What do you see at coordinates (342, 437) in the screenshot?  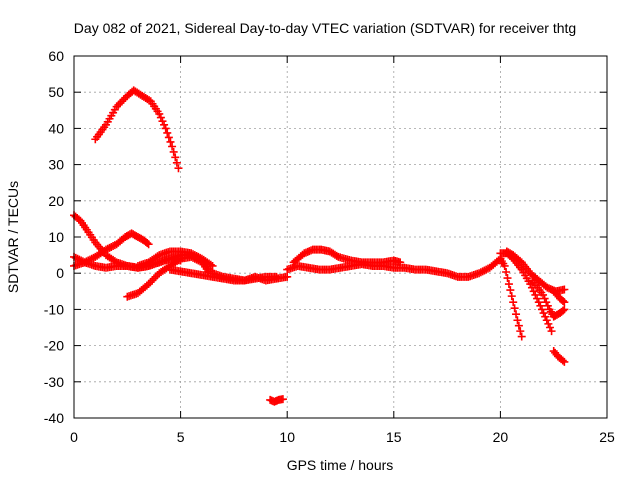 I see `x-tick-labels: 0 5 10 15 20 25` at bounding box center [342, 437].